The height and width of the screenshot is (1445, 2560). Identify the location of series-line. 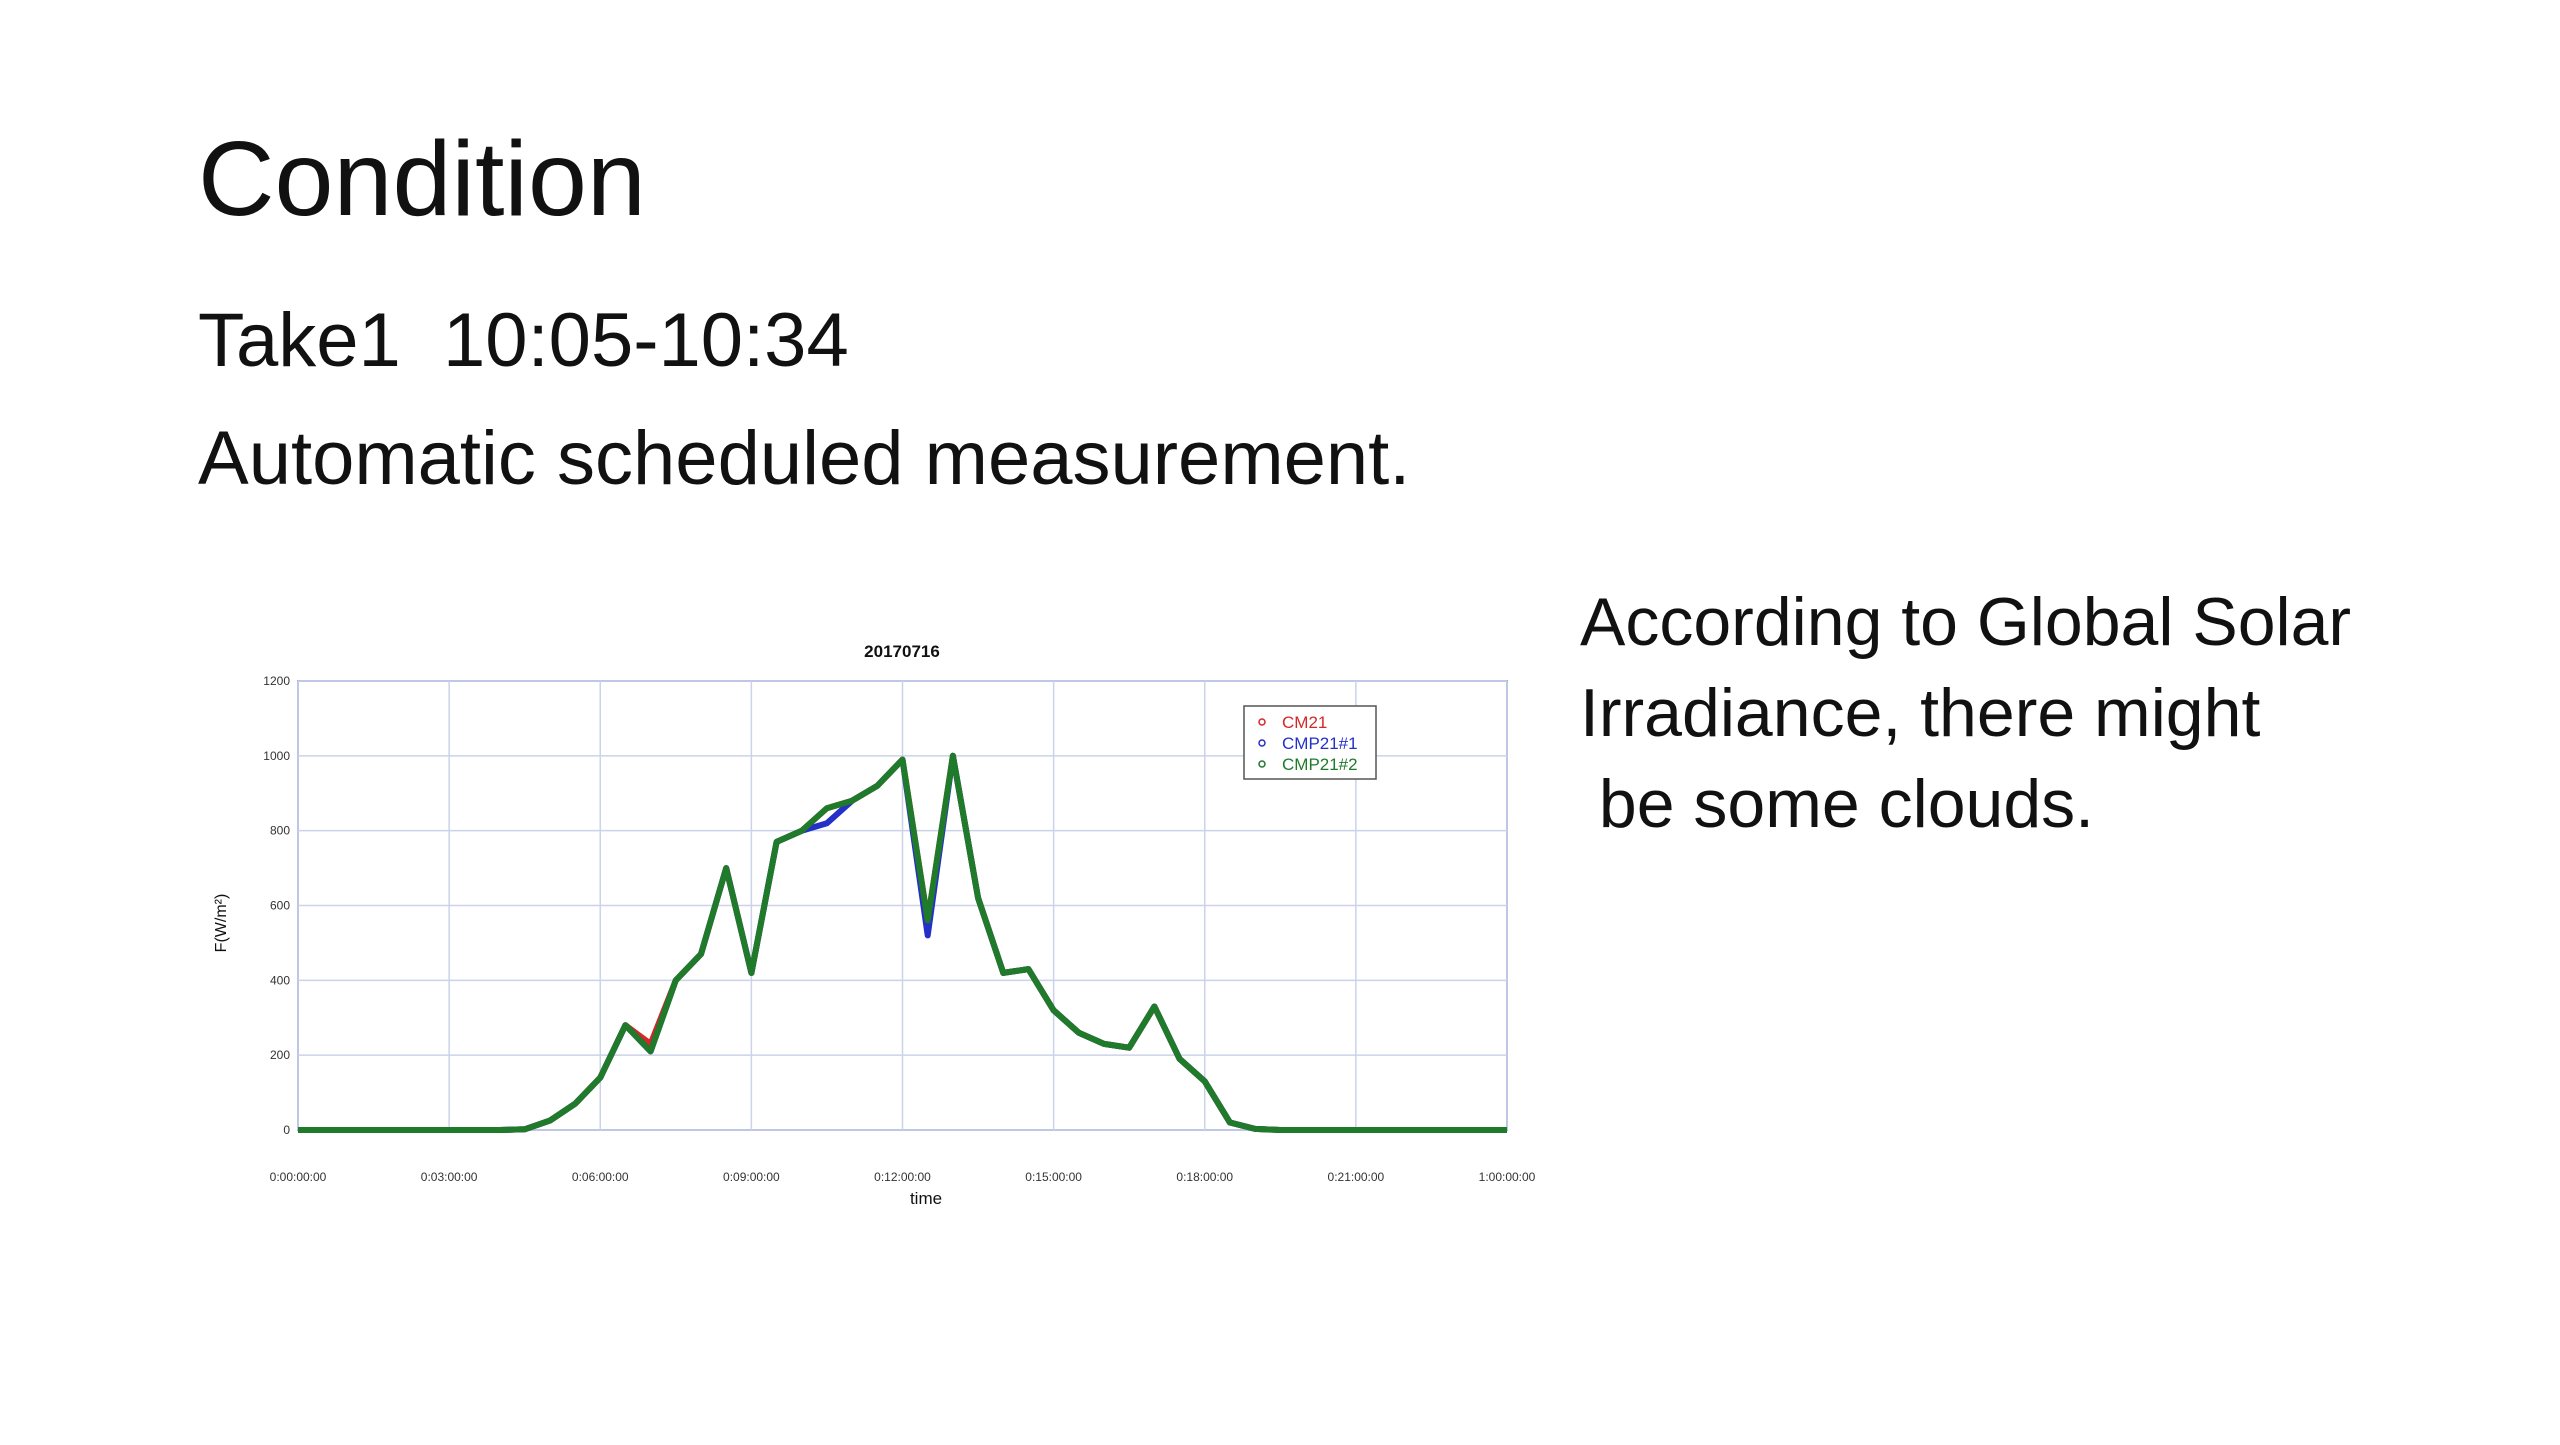
(902, 942).